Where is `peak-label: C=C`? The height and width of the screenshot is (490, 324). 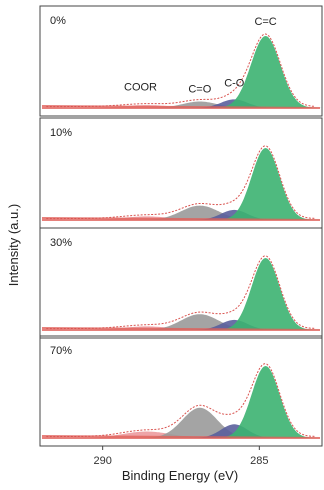
peak-label: C=C is located at coordinates (265, 22).